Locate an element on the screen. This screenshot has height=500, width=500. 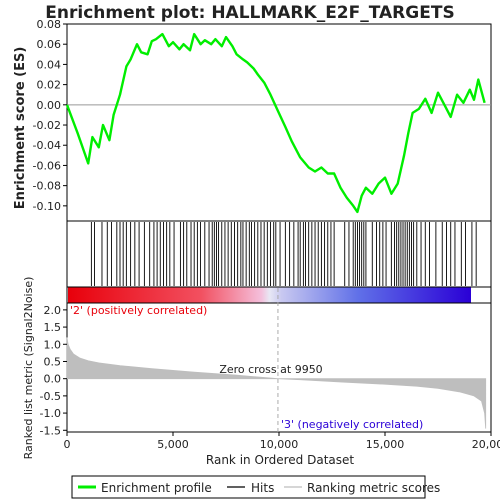
es-y-tick-label: -0.08 is located at coordinates (47, 186).